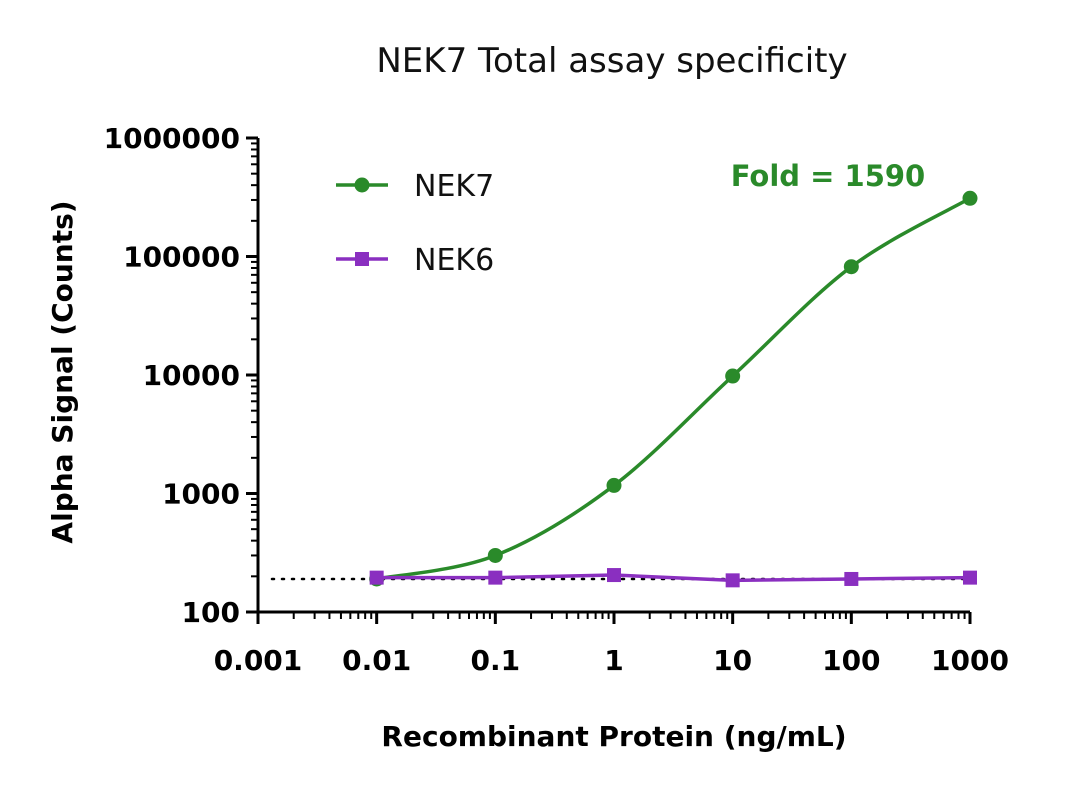 The height and width of the screenshot is (791, 1080). What do you see at coordinates (62, 371) in the screenshot?
I see `y-axis-label: Alpha Signal (Counts)` at bounding box center [62, 371].